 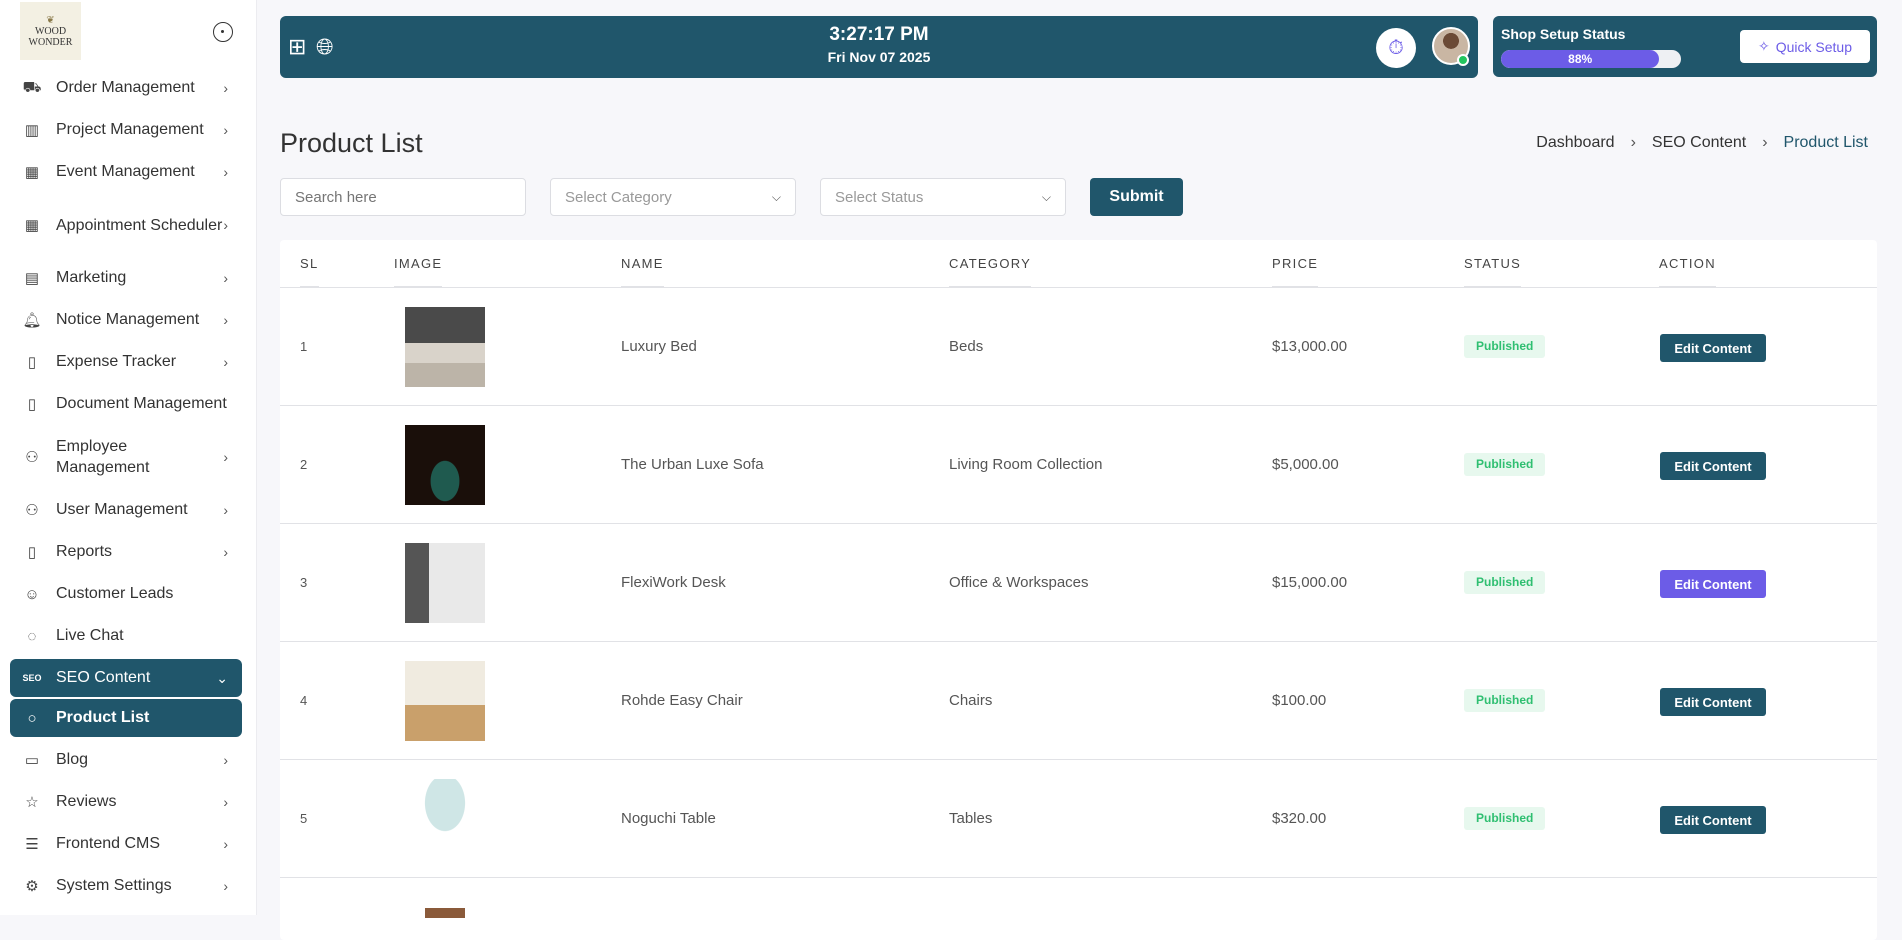 What do you see at coordinates (418, 263) in the screenshot?
I see `column-header-image: IMAGE` at bounding box center [418, 263].